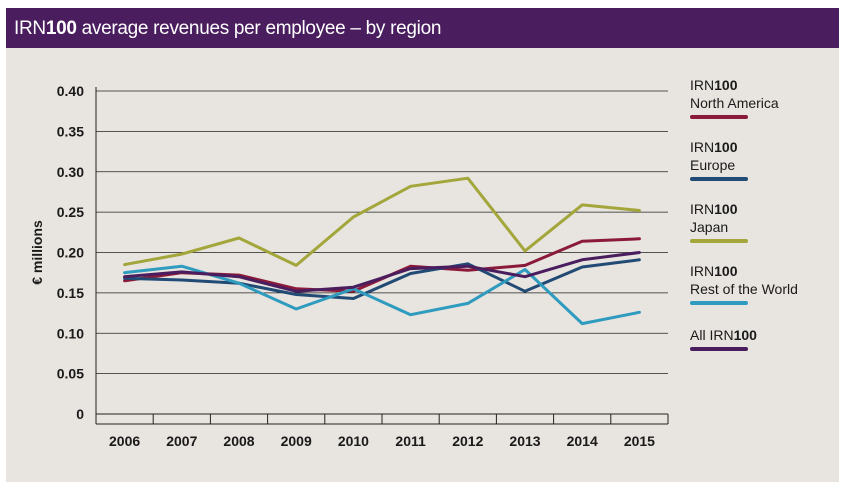 Image resolution: width=850 pixels, height=500 pixels. I want to click on legend-item: All IRN100, so click(765, 338).